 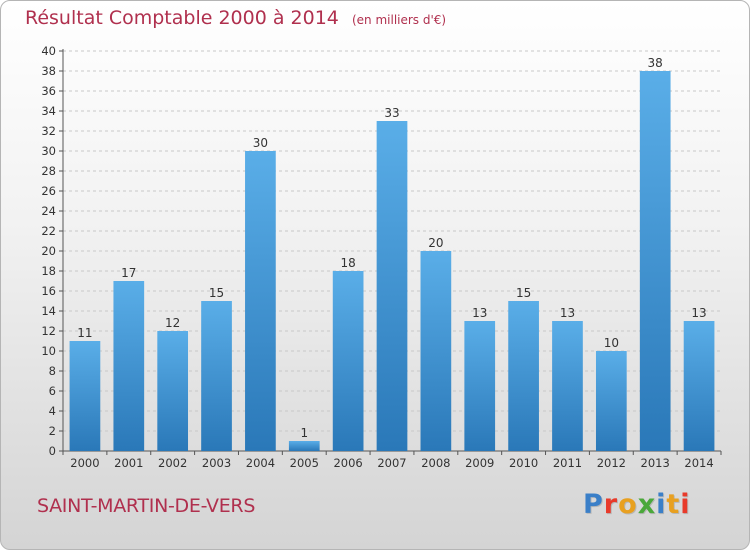 What do you see at coordinates (52, 411) in the screenshot?
I see `y-tick-label: 4` at bounding box center [52, 411].